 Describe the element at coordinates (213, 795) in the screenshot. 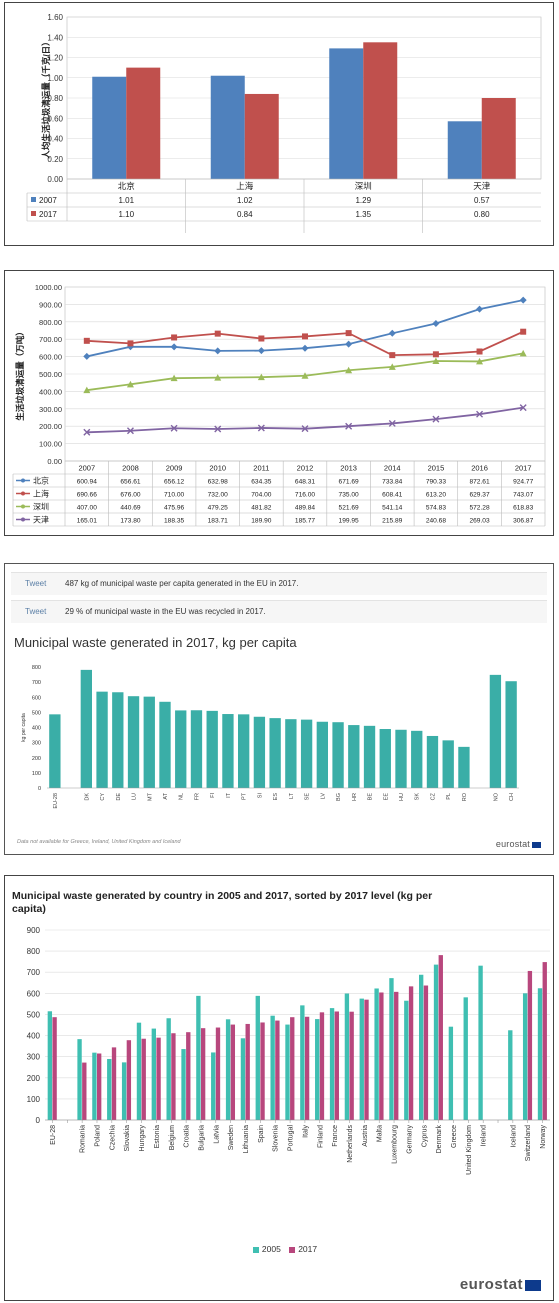

I see `x-tick-label: FI` at that location.